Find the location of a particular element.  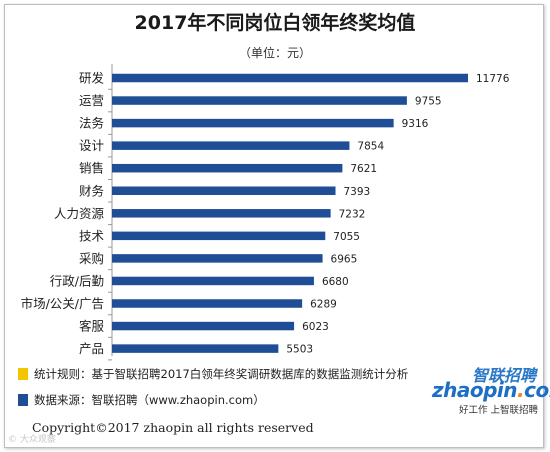

value-label: 11776 is located at coordinates (493, 79).